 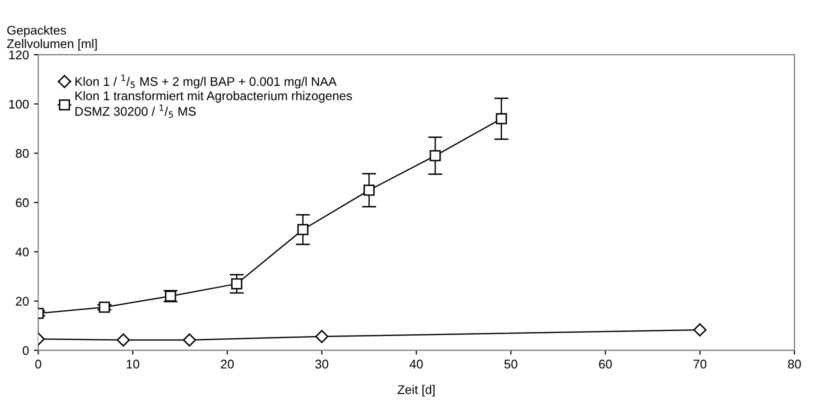 I want to click on y-tick-label: 100, so click(x=19, y=104).